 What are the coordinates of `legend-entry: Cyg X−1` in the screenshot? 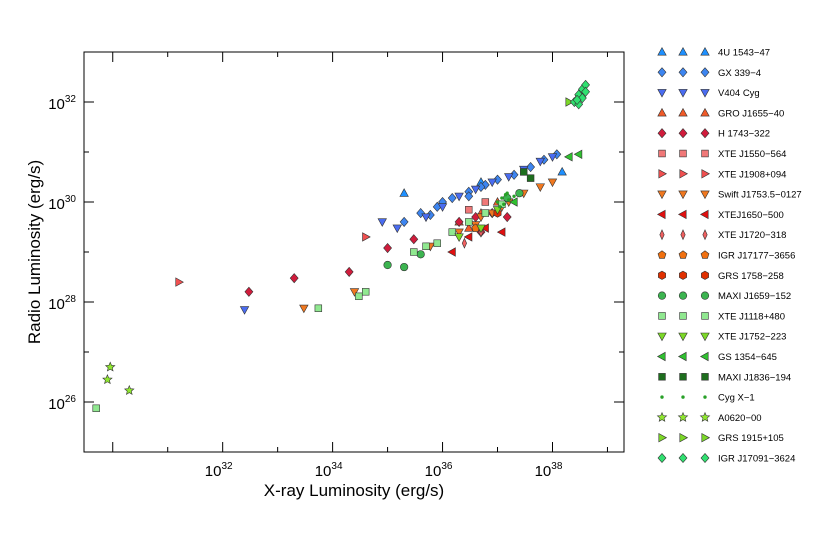 It's located at (707, 398).